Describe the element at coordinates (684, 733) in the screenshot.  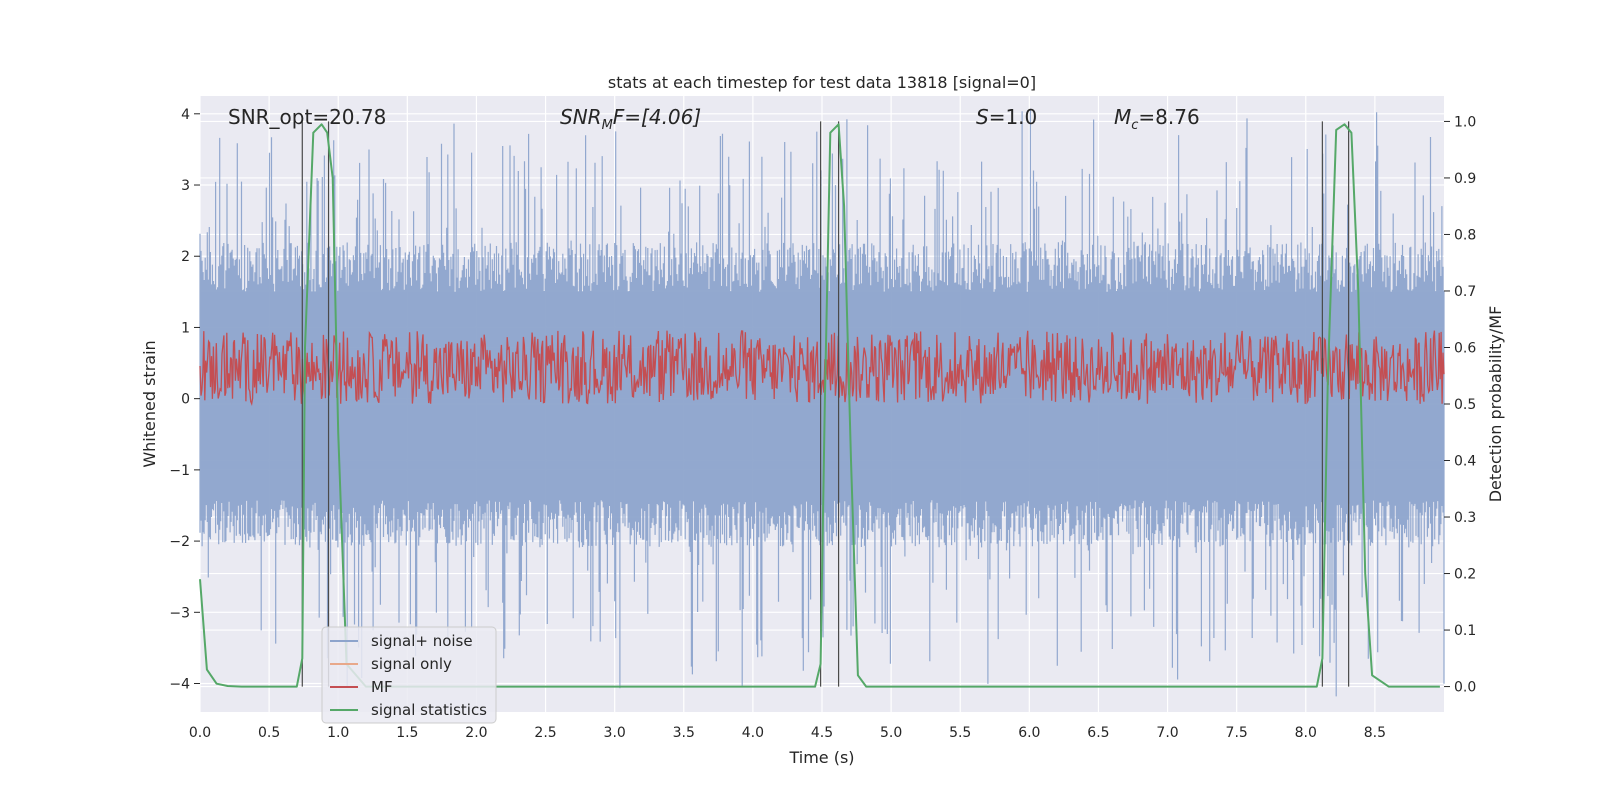
I see `x-tick-label: 3.5` at that location.